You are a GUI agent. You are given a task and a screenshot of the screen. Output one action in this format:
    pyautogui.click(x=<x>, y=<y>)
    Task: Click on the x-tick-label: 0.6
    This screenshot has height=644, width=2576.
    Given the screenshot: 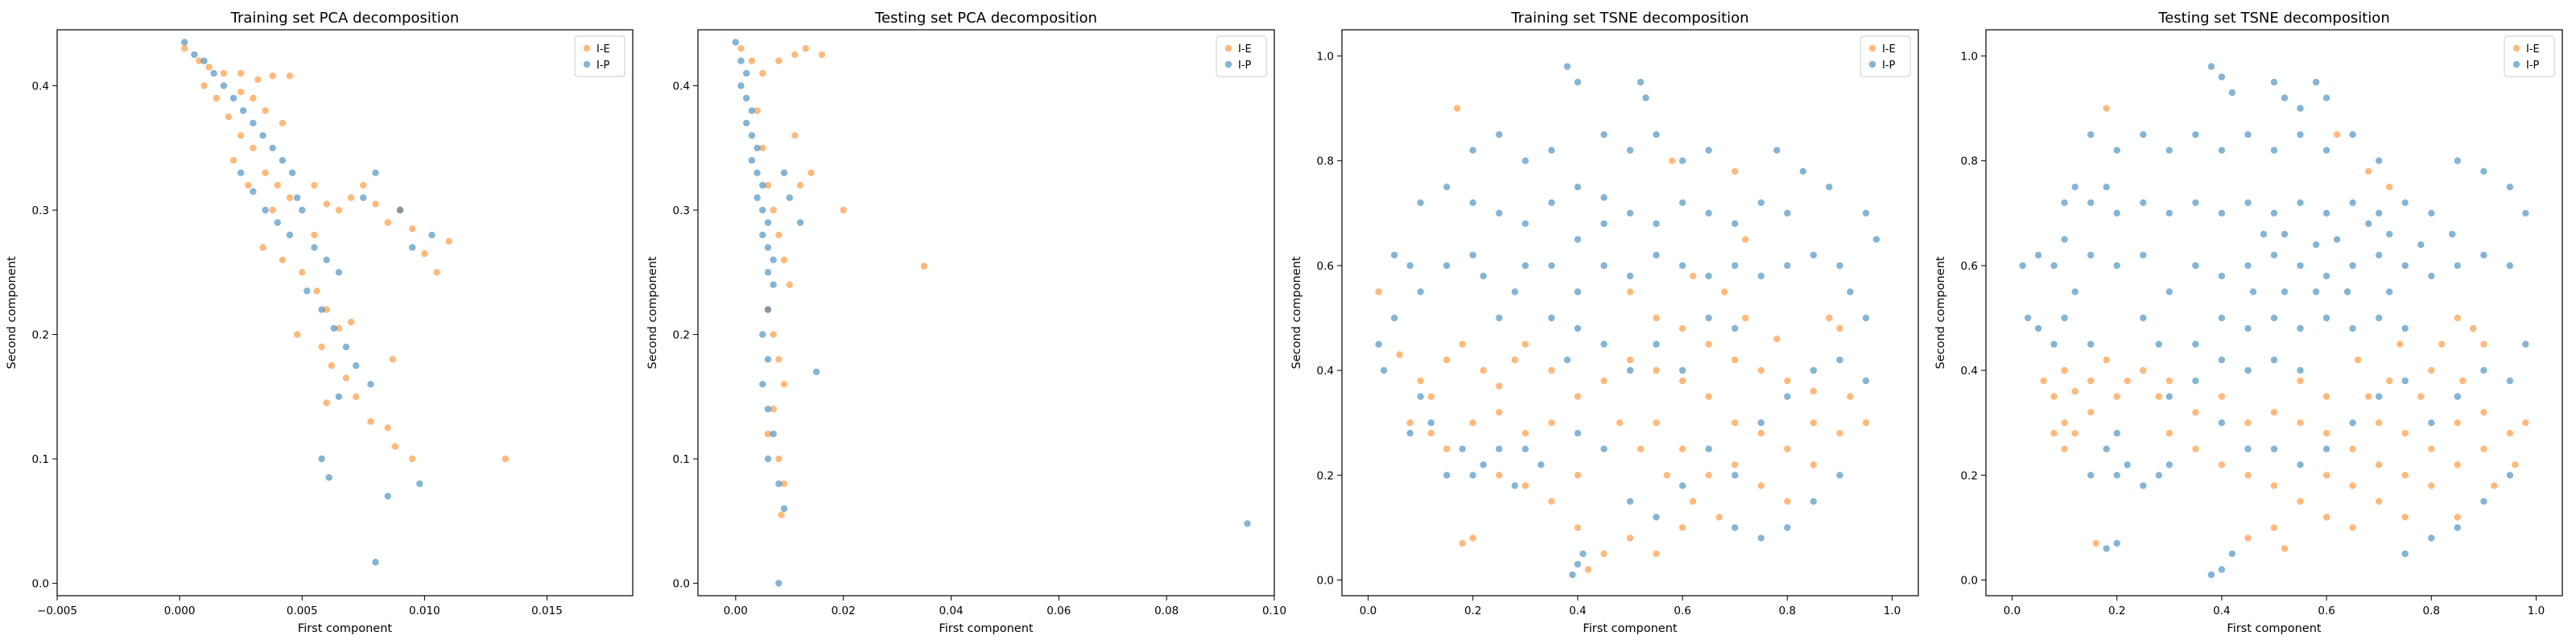 What is the action you would take?
    pyautogui.click(x=1682, y=611)
    